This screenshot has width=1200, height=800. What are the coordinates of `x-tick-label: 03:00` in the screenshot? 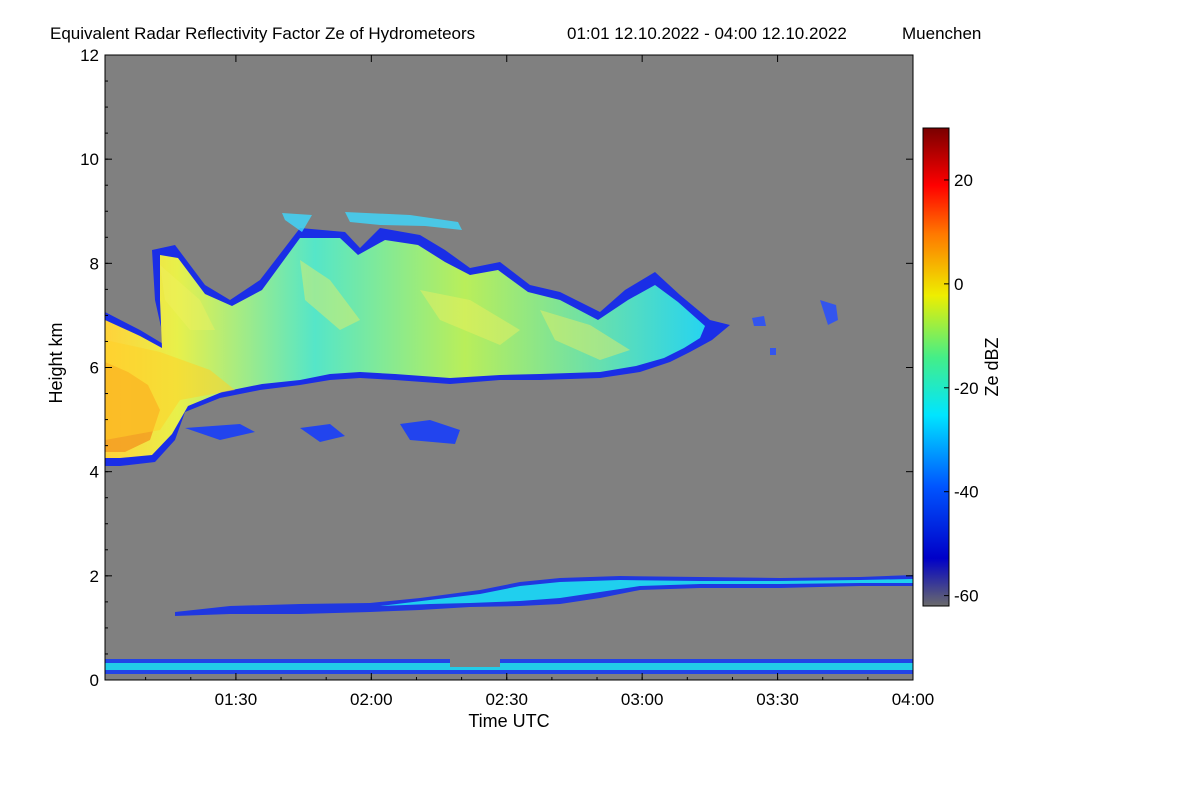 It's located at (642, 699).